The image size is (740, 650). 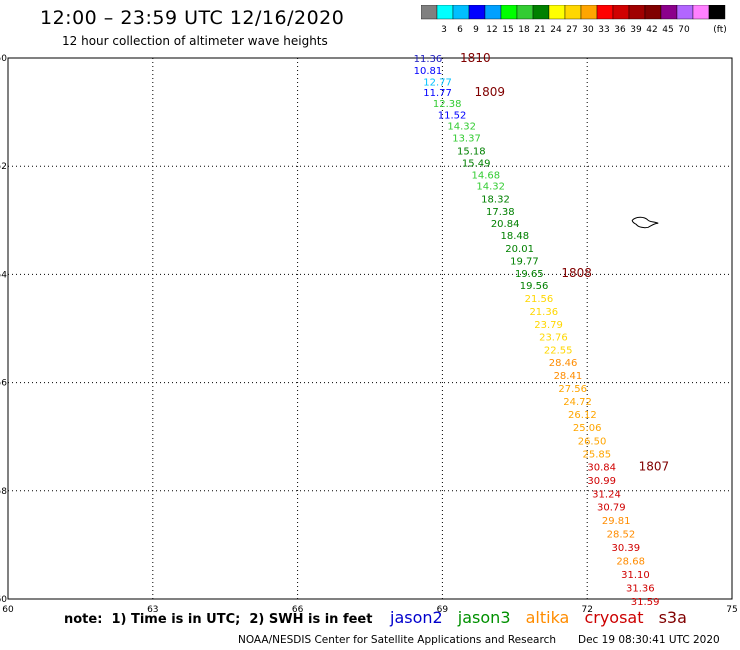 What do you see at coordinates (539, 30) in the screenshot?
I see `color-scale-tick: 21` at bounding box center [539, 30].